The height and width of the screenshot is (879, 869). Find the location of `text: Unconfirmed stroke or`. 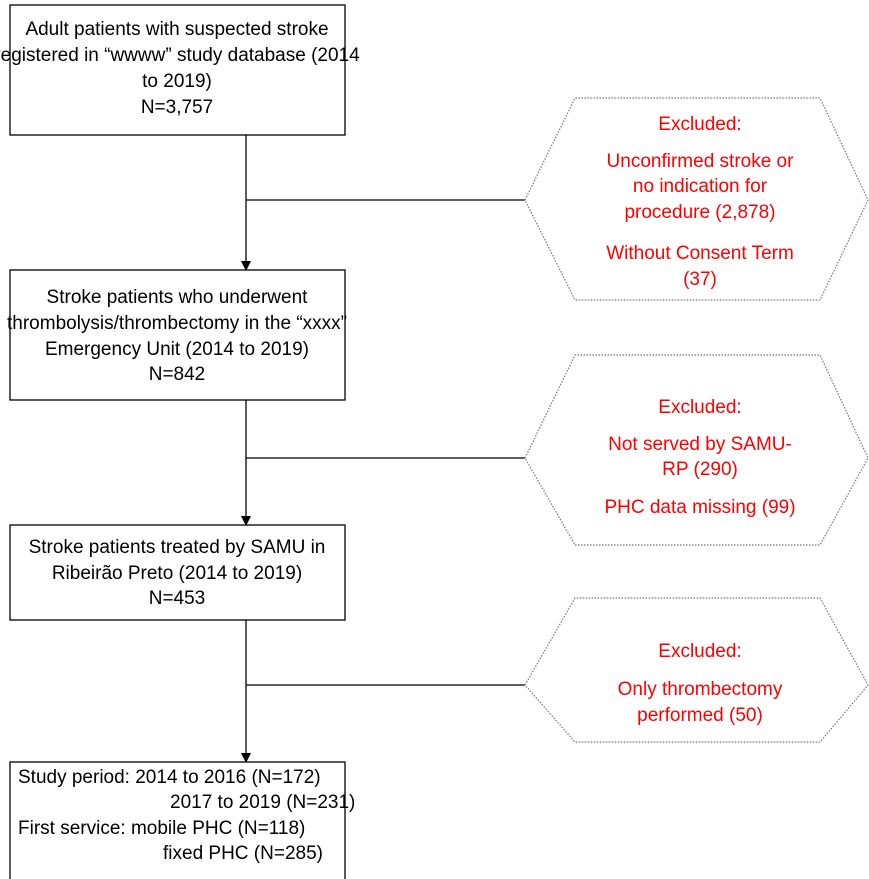

text: Unconfirmed stroke or is located at coordinates (701, 161).